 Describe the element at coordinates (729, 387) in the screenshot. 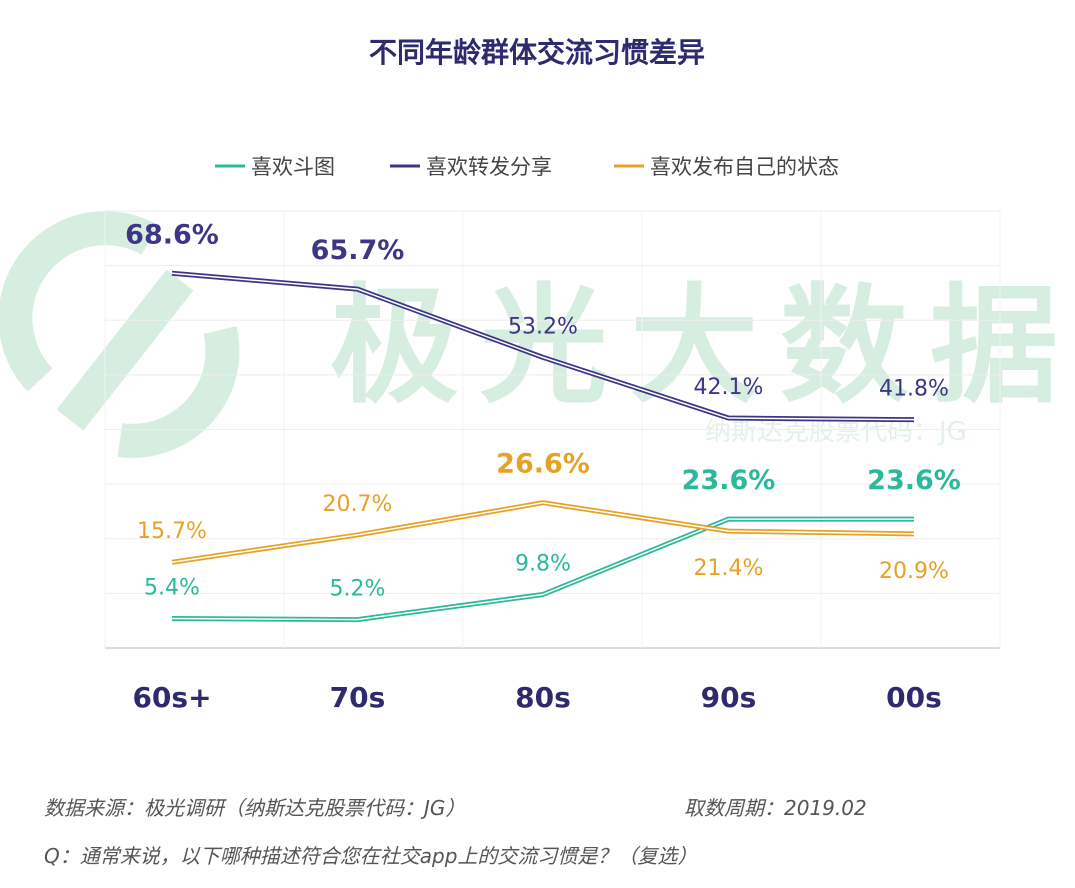

I see `data-label: 42.1%` at that location.